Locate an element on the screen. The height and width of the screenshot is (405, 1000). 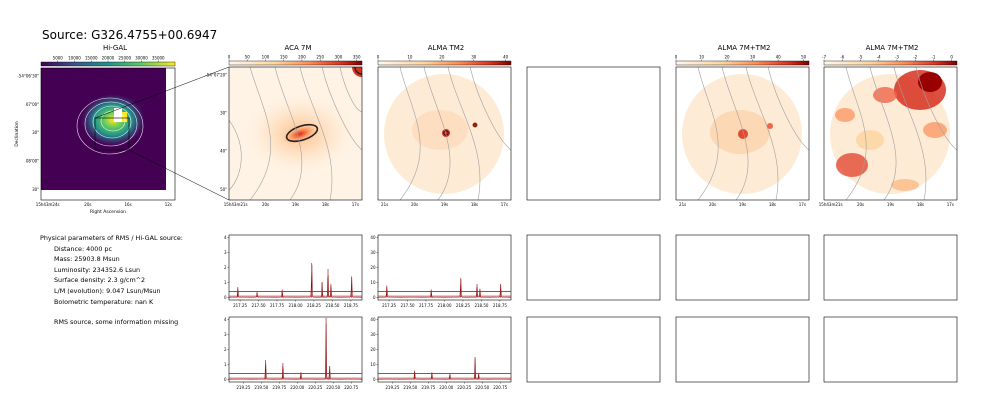
figure-title: Source: G326.4755+00.6947 is located at coordinates (130, 35).